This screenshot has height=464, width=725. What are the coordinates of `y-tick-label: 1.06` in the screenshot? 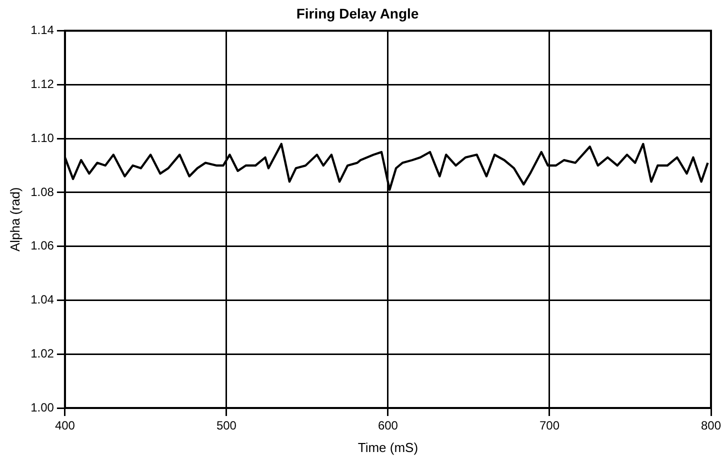 It's located at (42, 245).